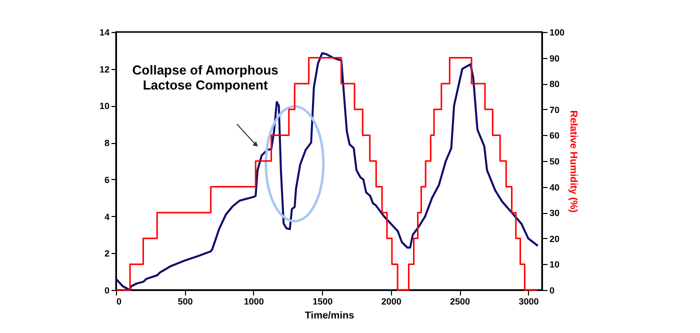 The height and width of the screenshot is (333, 700). I want to click on x-tick-label: 500, so click(185, 301).